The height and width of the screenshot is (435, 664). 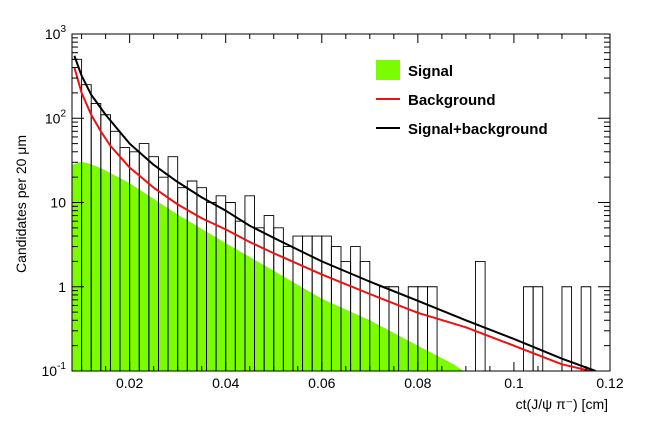 I want to click on y-tick-label: 10⁻¹, so click(x=54, y=370).